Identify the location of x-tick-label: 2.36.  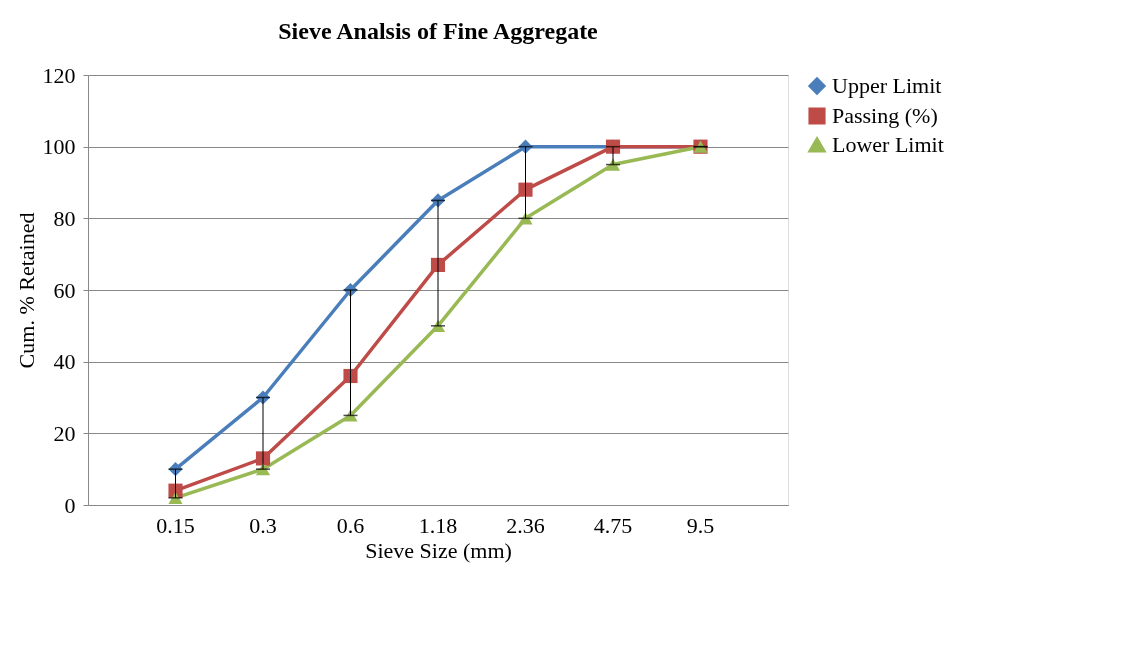
(525, 525).